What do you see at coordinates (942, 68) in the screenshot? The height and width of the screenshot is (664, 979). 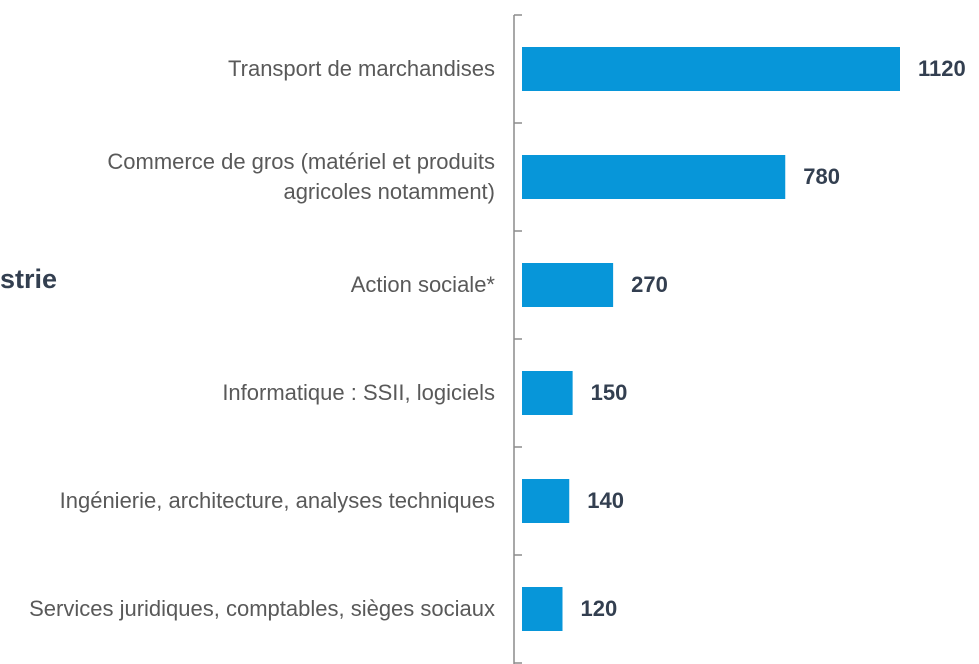 I see `value-label: 1120` at bounding box center [942, 68].